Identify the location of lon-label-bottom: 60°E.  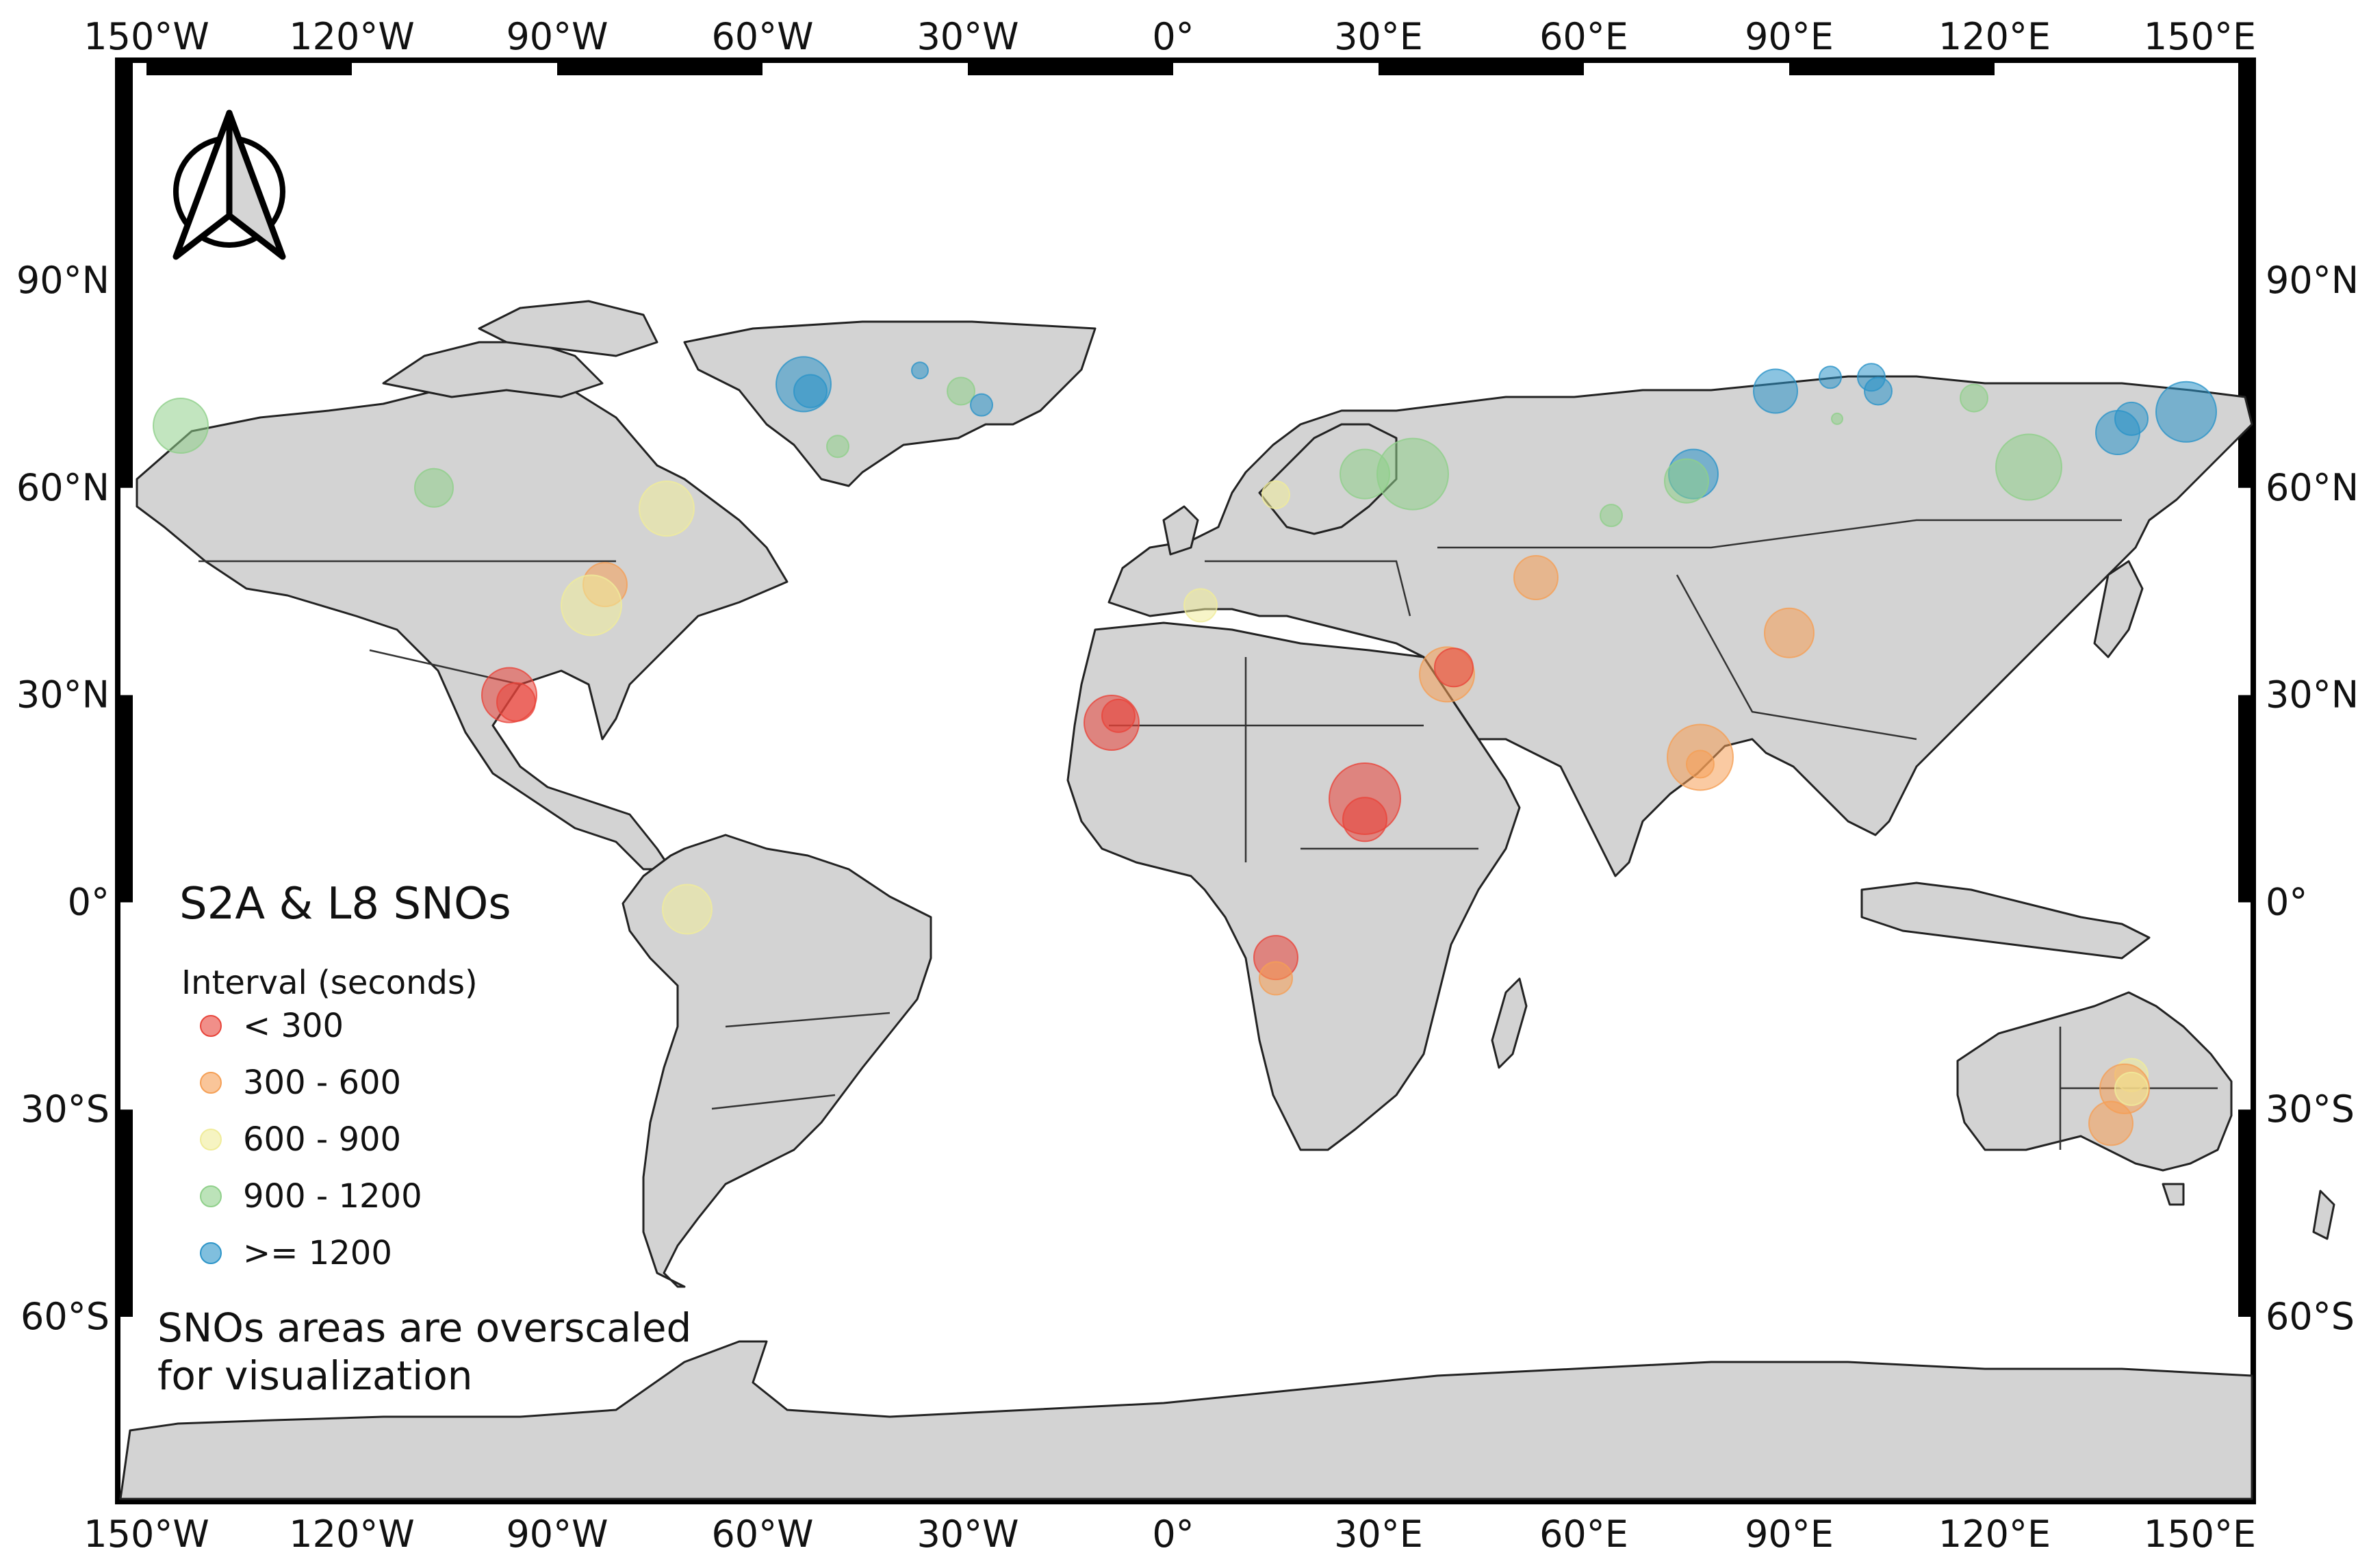
(1583, 1534).